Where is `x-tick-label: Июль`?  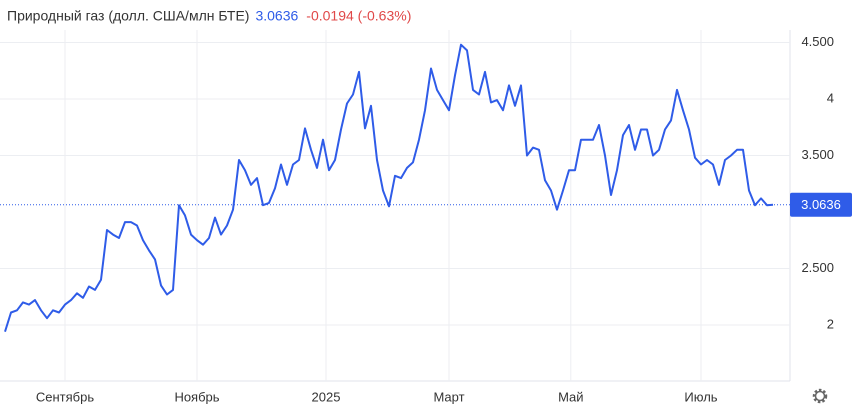
x-tick-label: Июль is located at coordinates (700, 396).